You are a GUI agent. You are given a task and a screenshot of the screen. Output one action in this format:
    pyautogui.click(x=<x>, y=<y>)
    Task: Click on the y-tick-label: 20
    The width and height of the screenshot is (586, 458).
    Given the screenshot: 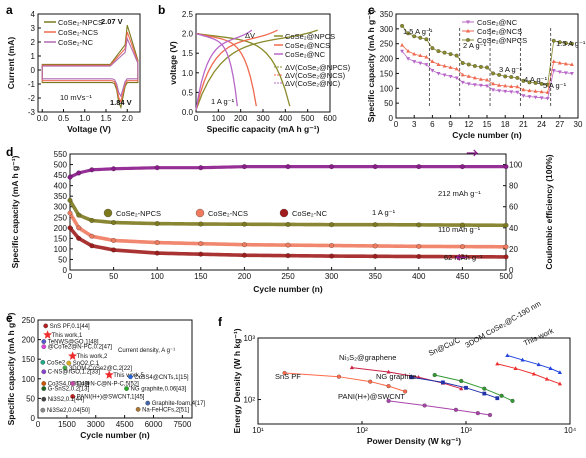 What is the action you would take?
    pyautogui.click(x=513, y=249)
    